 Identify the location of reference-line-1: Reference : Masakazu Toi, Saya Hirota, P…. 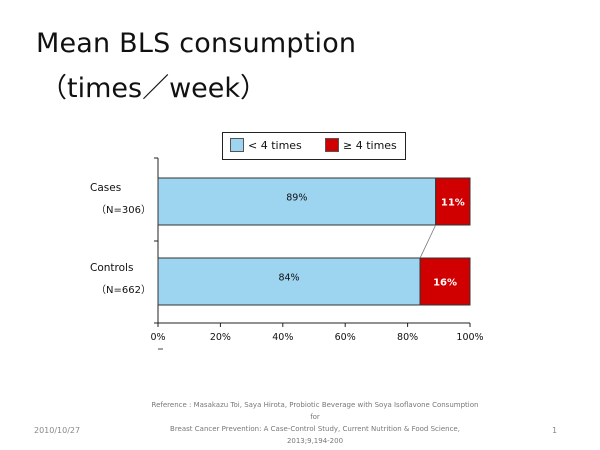
(315, 411).